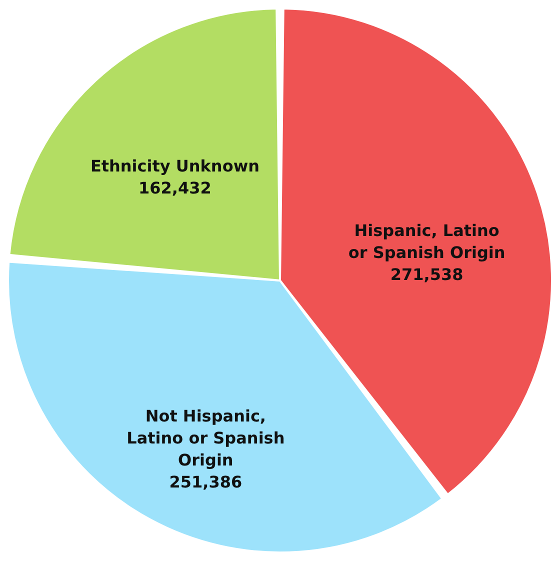  Describe the element at coordinates (205, 482) in the screenshot. I see `data-label: 251,386` at that location.